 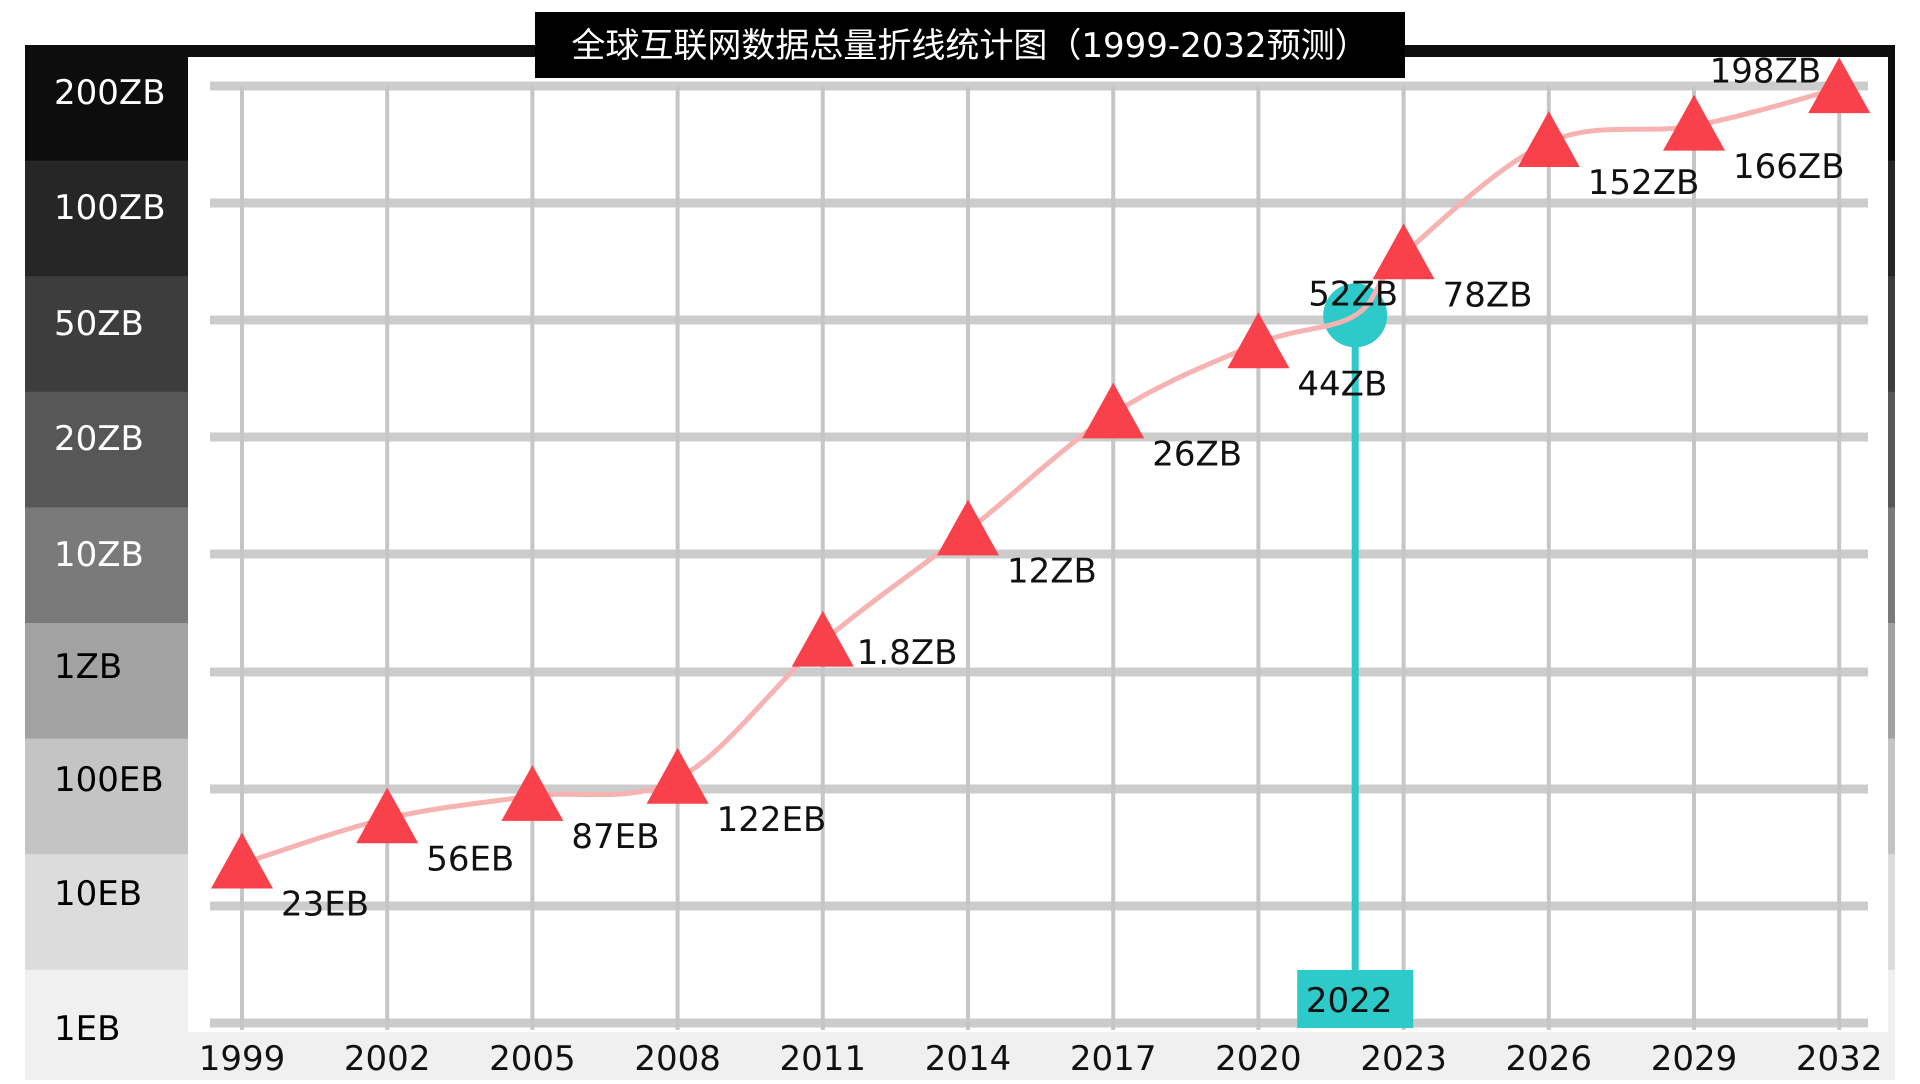 I want to click on highlight-data-label: 52ZB, so click(x=1353, y=294).